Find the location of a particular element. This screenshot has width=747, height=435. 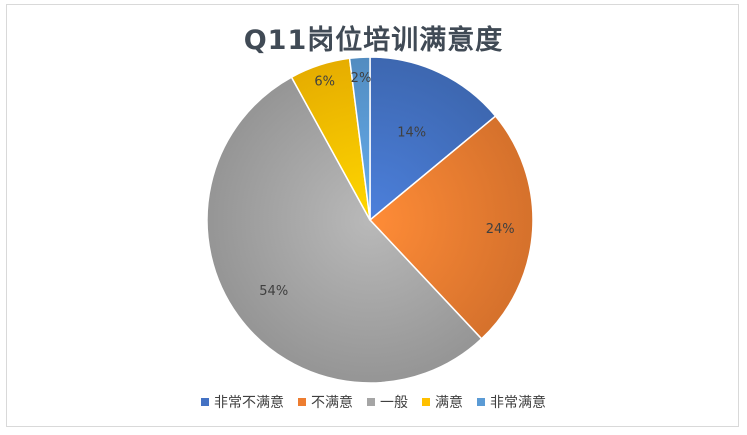

legend-item: 不满意 is located at coordinates (325, 402).